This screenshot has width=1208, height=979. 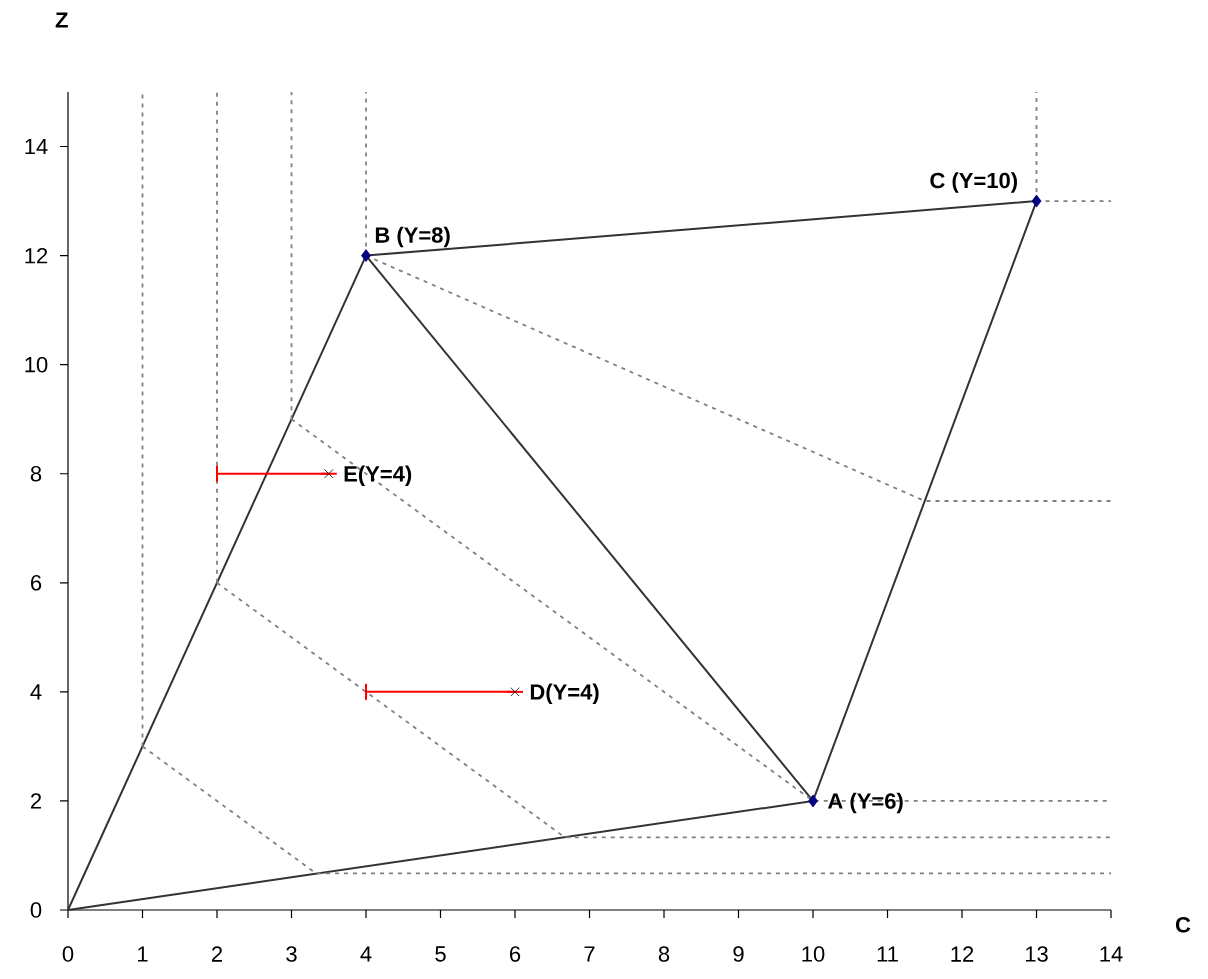 I want to click on annotation: C (Y=10), so click(x=973, y=182).